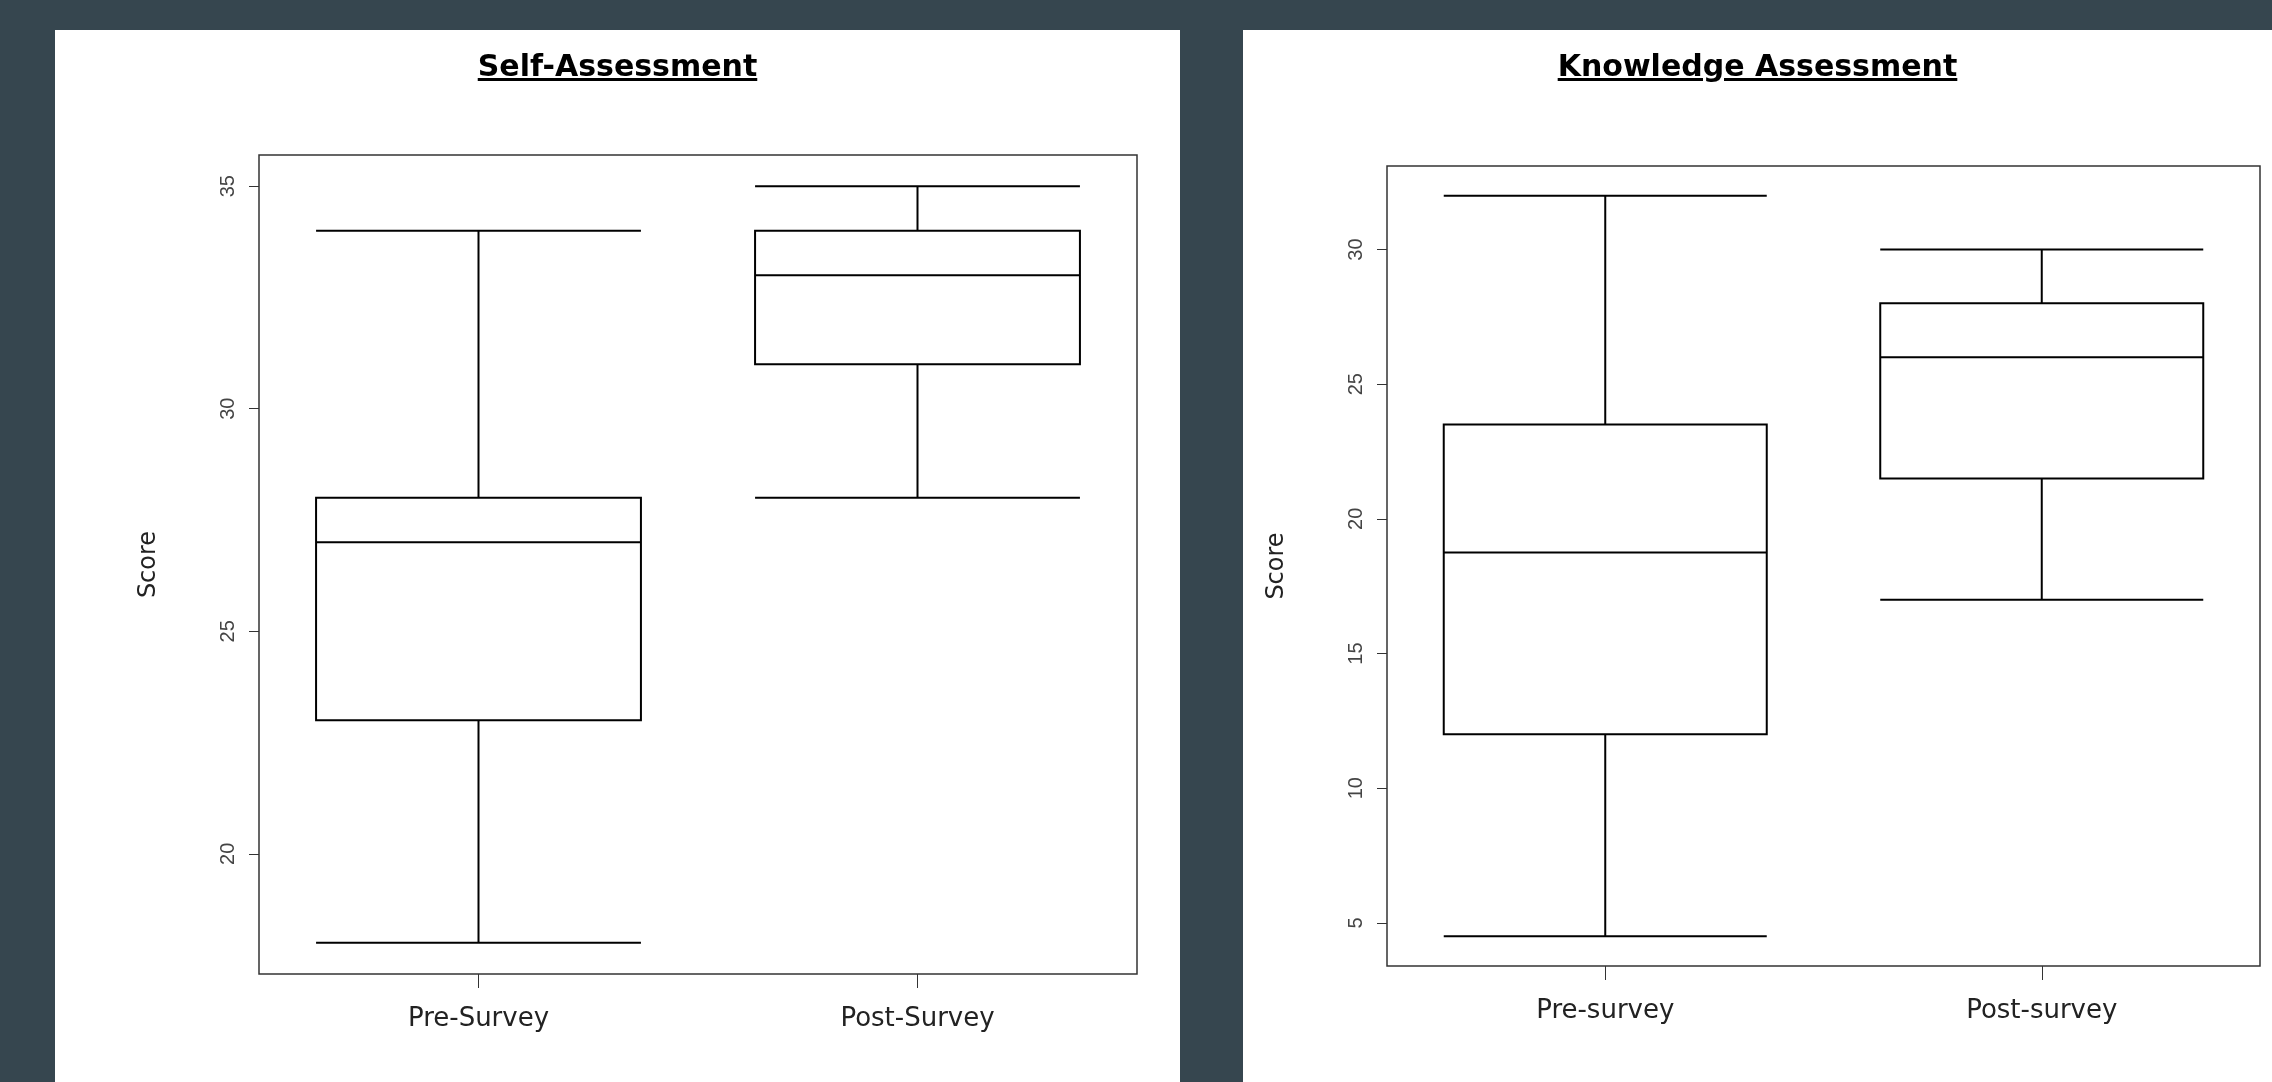  Describe the element at coordinates (617, 65) in the screenshot. I see `chart-title: Self-Assessment` at that location.